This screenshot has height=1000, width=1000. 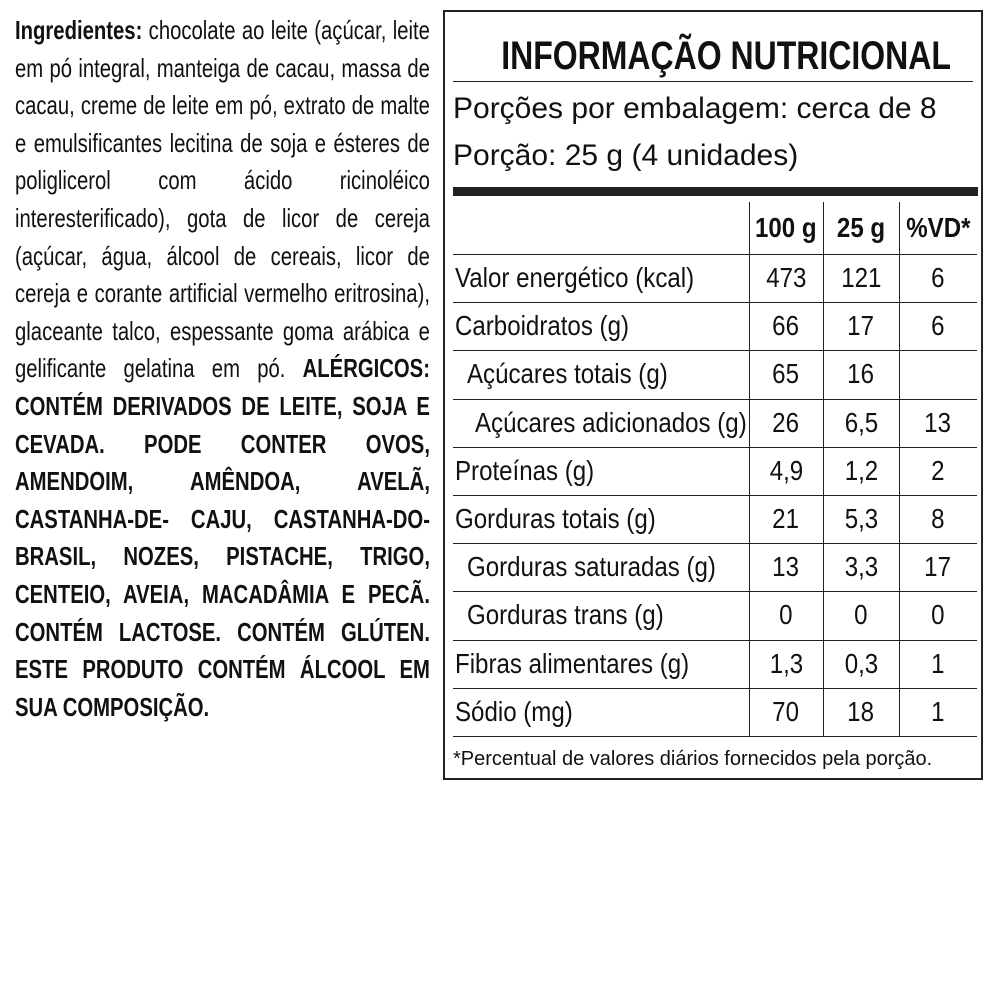 I want to click on row-label-text: Fibras alimentares (g), so click(x=572, y=663).